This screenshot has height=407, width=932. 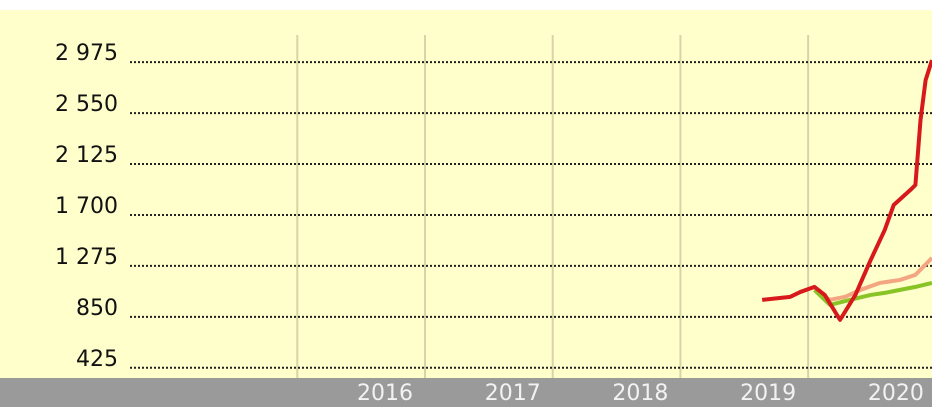 What do you see at coordinates (97, 308) in the screenshot?
I see `y-tick-label: 850` at bounding box center [97, 308].